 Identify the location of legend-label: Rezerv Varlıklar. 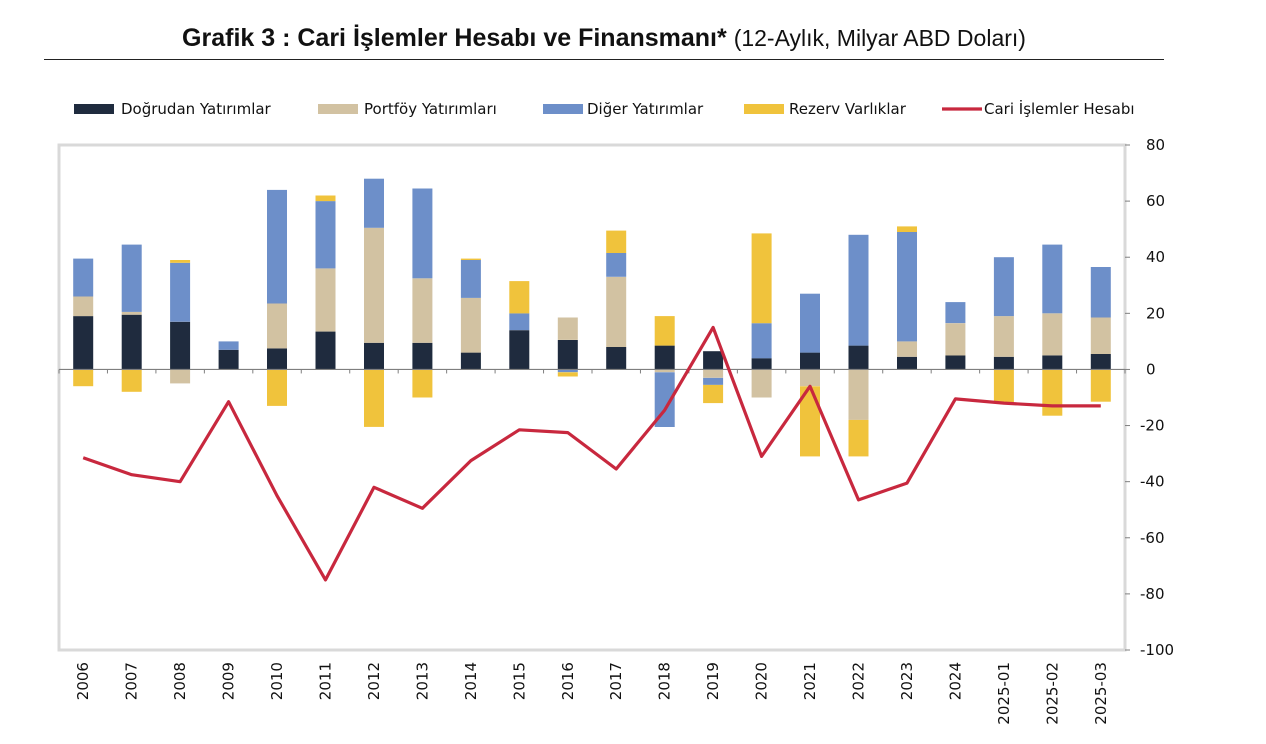
(848, 109).